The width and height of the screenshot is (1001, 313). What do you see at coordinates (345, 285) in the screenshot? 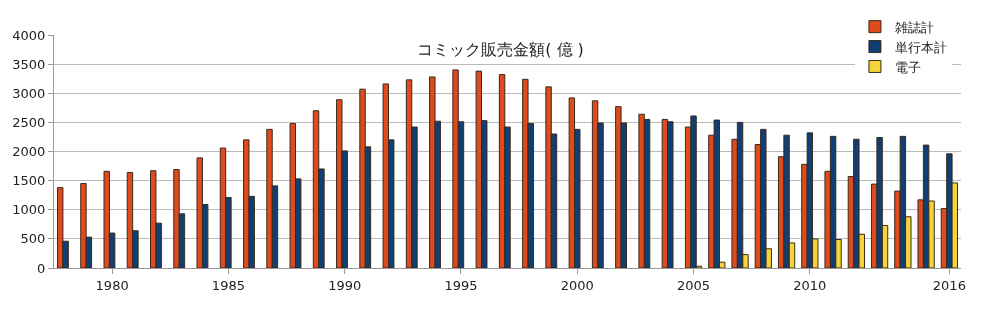
I see `x-tick-label: 1990` at bounding box center [345, 285].